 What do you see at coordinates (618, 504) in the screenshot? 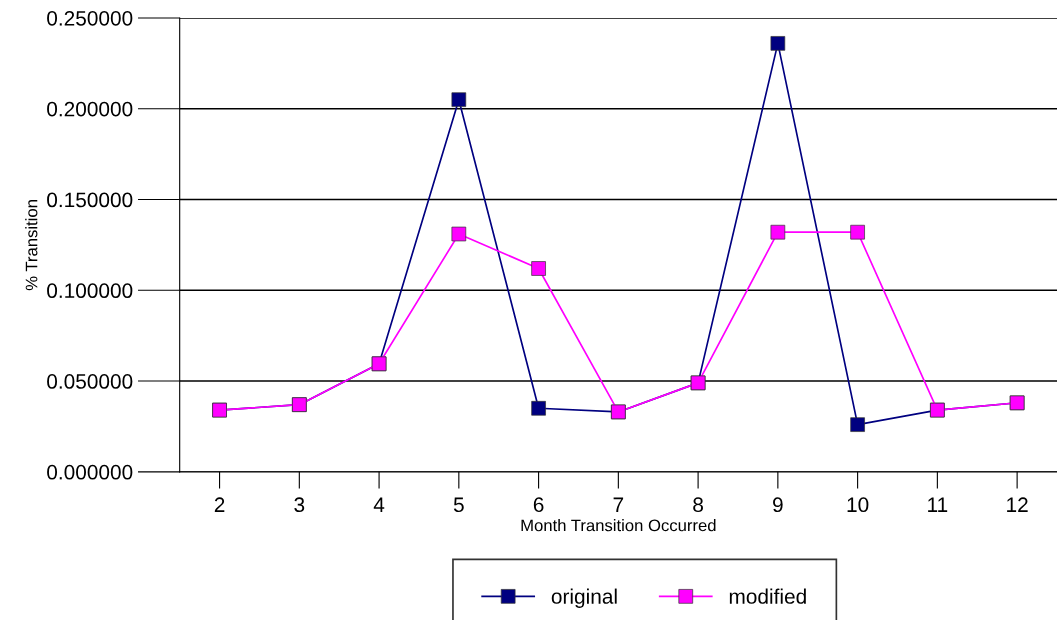
I see `x-tick-label: 7` at bounding box center [618, 504].